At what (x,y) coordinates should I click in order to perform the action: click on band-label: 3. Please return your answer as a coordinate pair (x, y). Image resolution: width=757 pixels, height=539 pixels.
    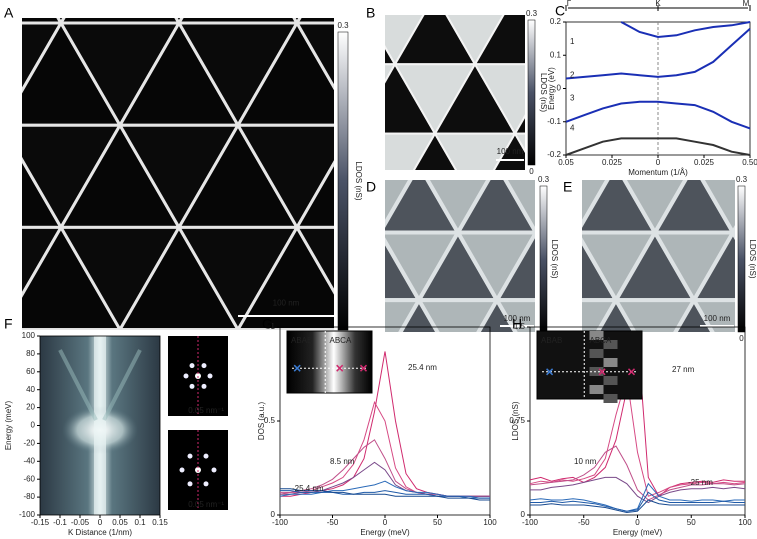
    Looking at the image, I should click on (572, 98).